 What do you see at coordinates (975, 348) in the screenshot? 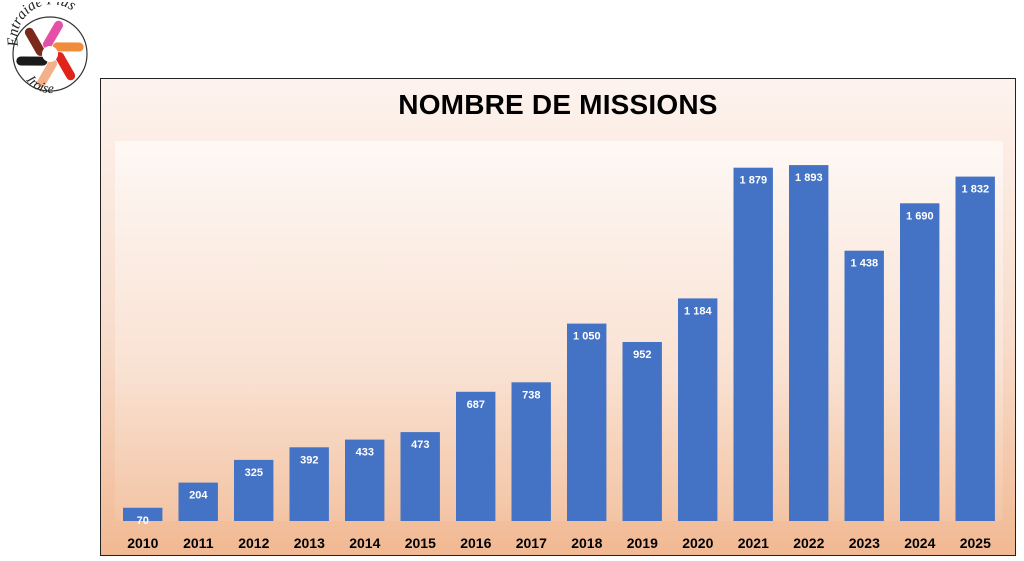
I see `bar-2025` at bounding box center [975, 348].